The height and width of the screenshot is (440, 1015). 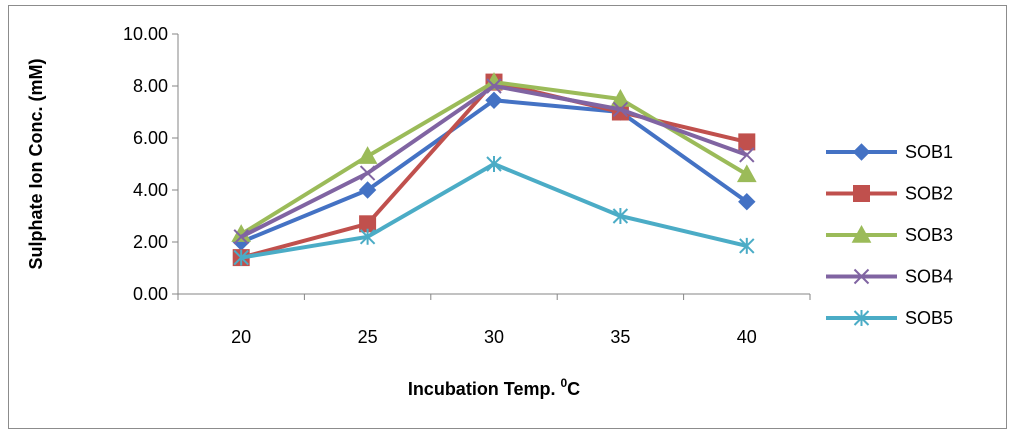 I want to click on legend-item-sob2: SOB2, so click(x=889, y=194).